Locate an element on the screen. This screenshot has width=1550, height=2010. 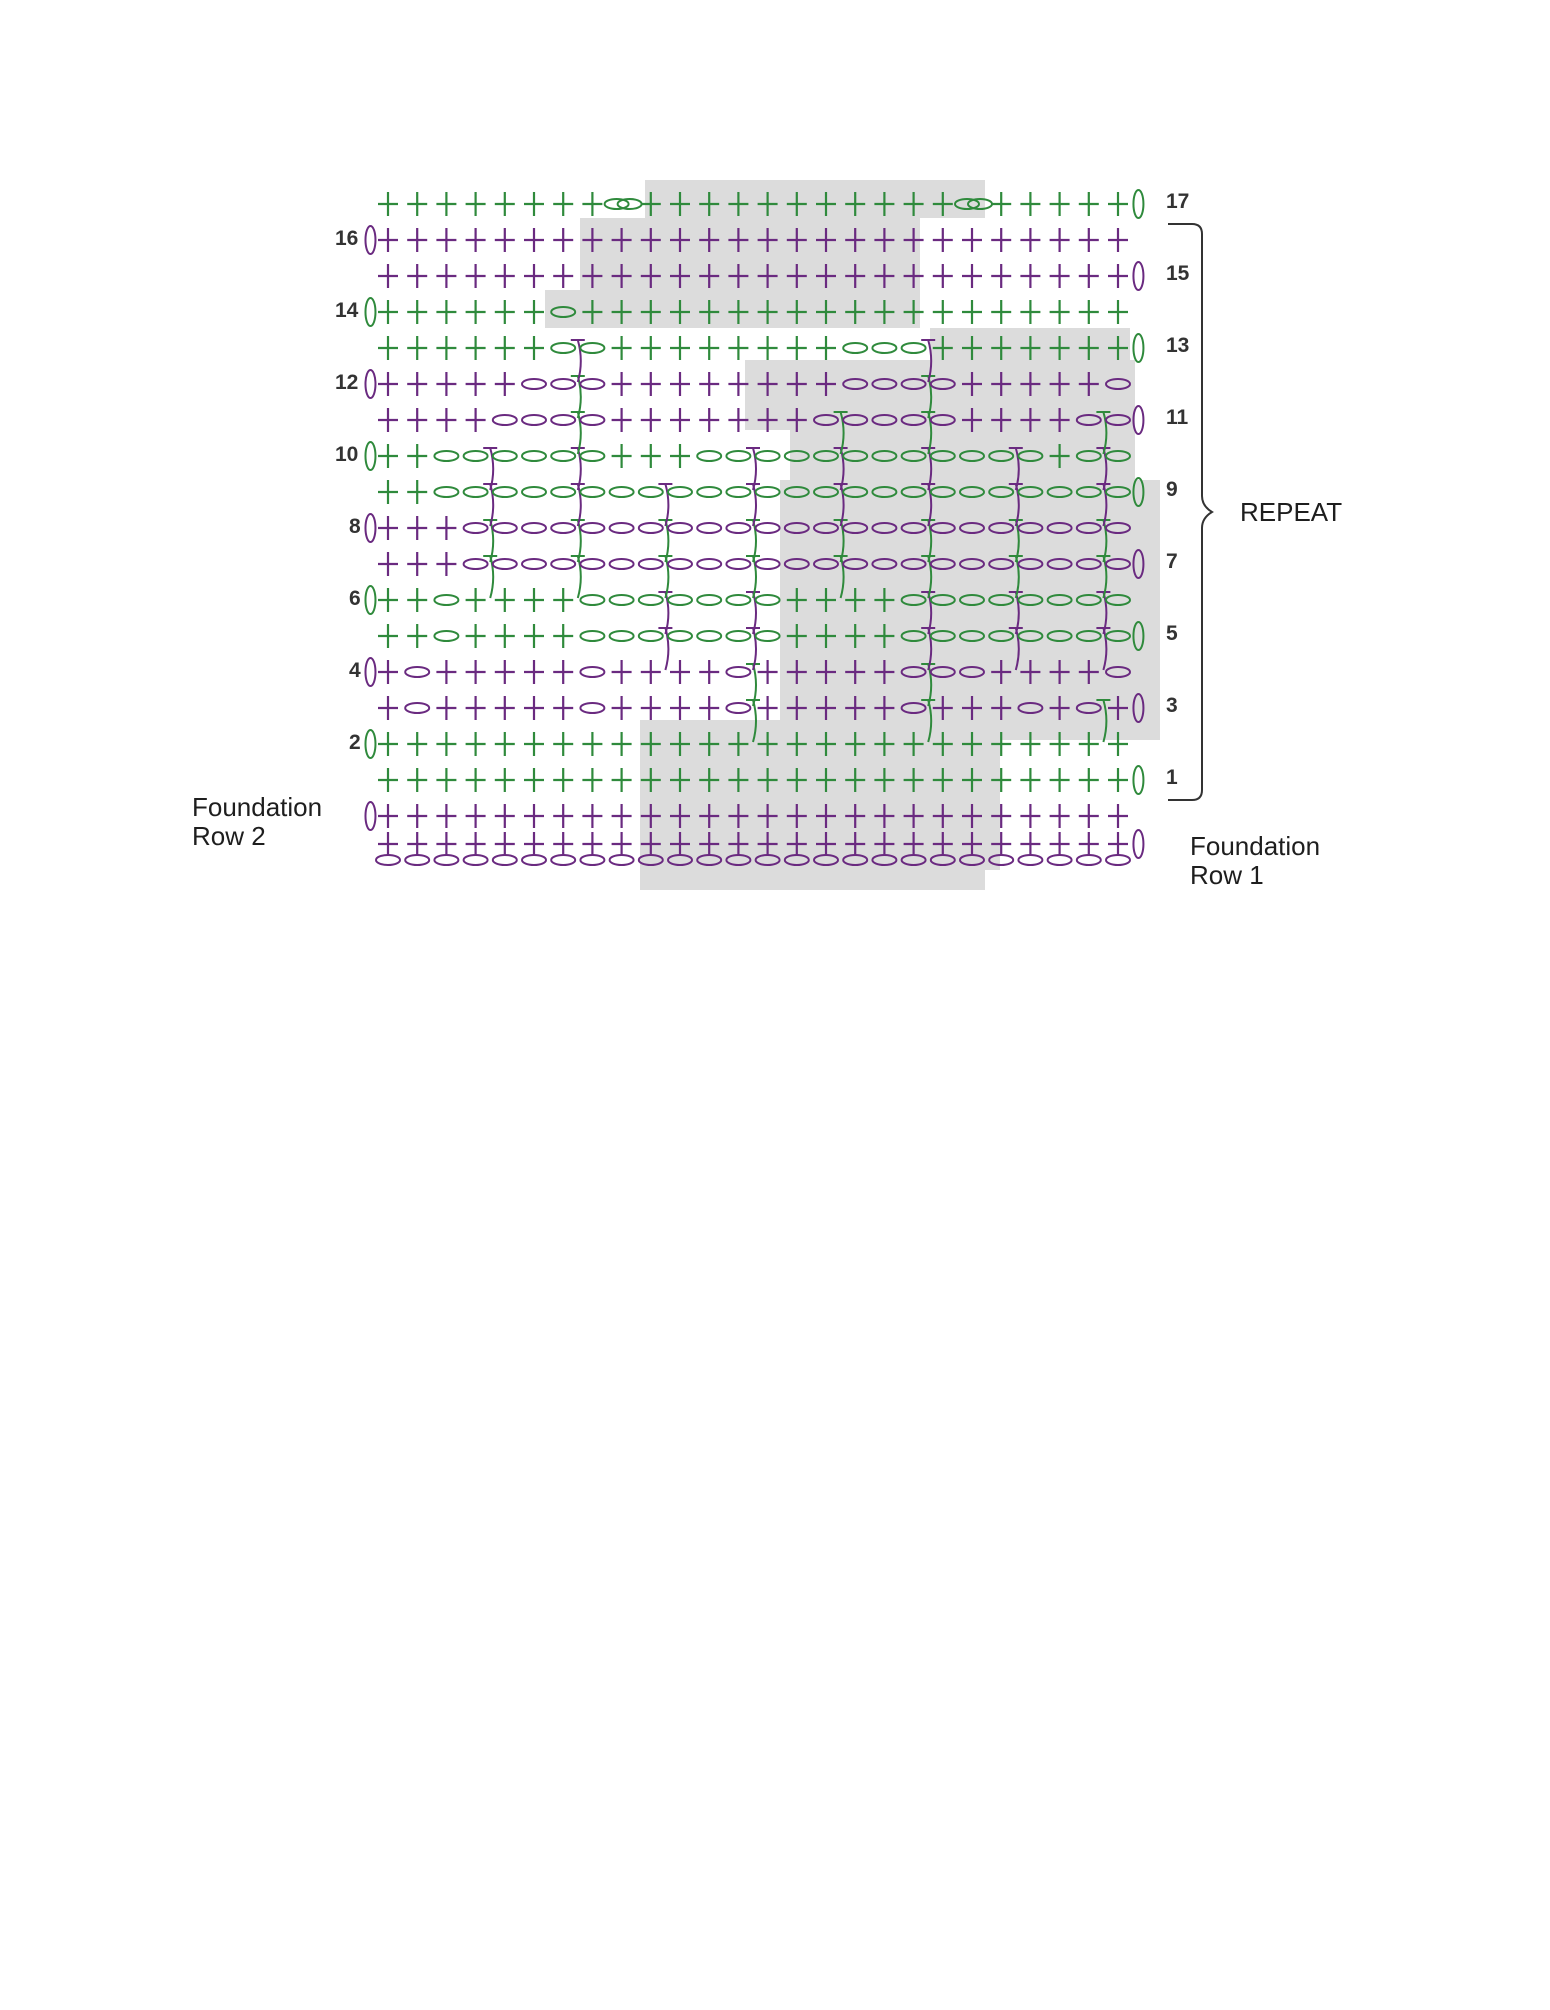
row-number-4: 4 is located at coordinates (355, 670).